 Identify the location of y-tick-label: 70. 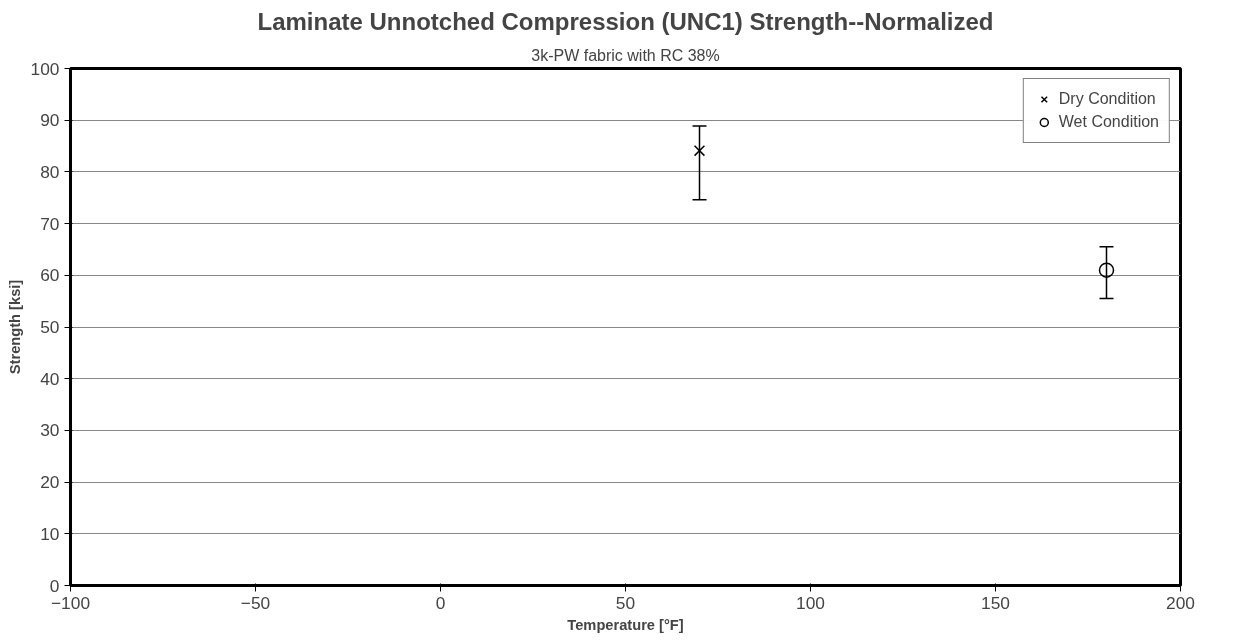
(50, 223).